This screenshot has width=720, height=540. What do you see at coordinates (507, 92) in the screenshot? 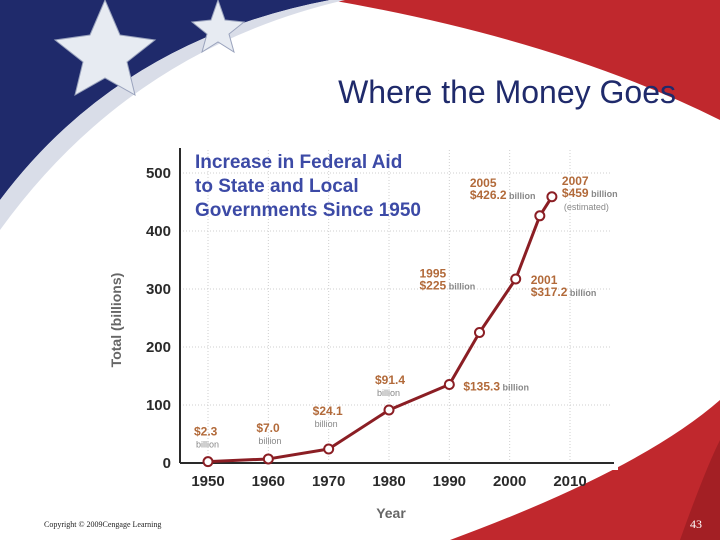
I see `slide-title: Where the Money Goes` at bounding box center [507, 92].